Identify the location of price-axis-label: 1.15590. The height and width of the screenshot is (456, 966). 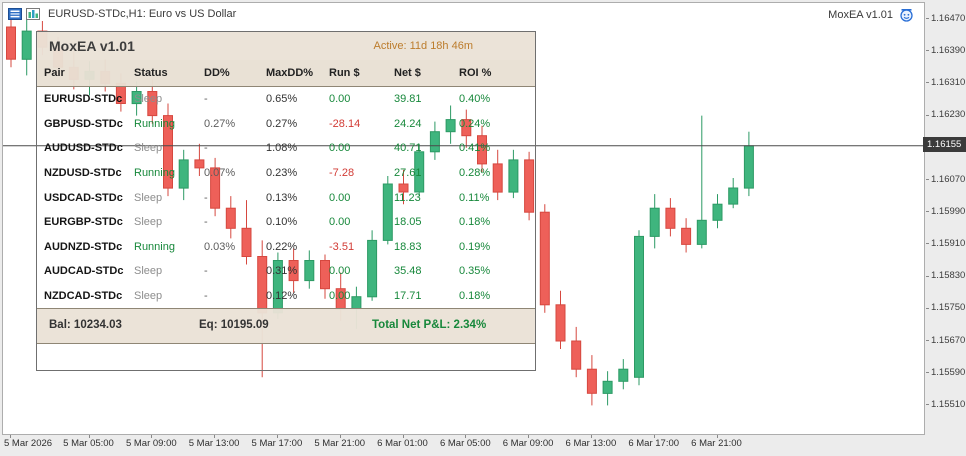
(948, 372).